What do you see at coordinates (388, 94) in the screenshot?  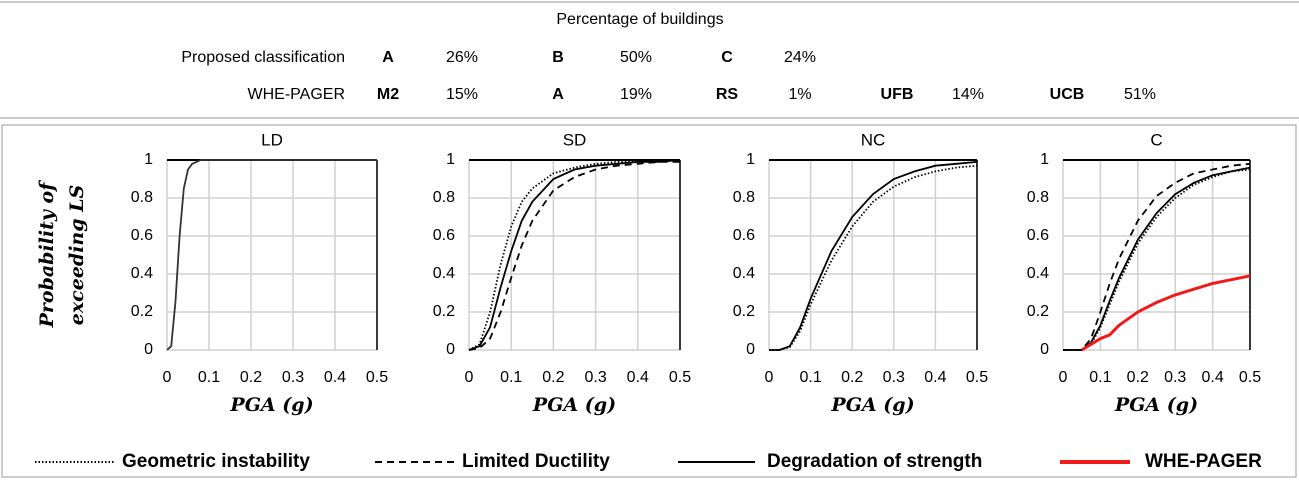 I see `table-cell: M2` at bounding box center [388, 94].